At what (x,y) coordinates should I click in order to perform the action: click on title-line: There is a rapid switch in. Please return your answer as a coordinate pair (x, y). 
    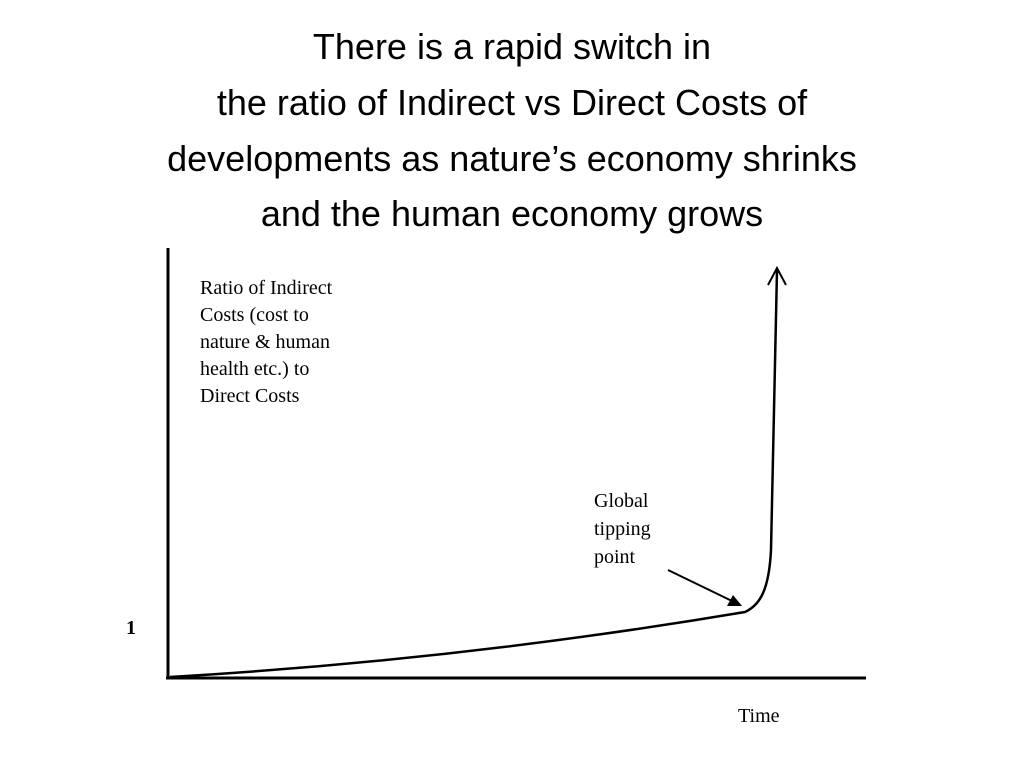
    Looking at the image, I should click on (512, 46).